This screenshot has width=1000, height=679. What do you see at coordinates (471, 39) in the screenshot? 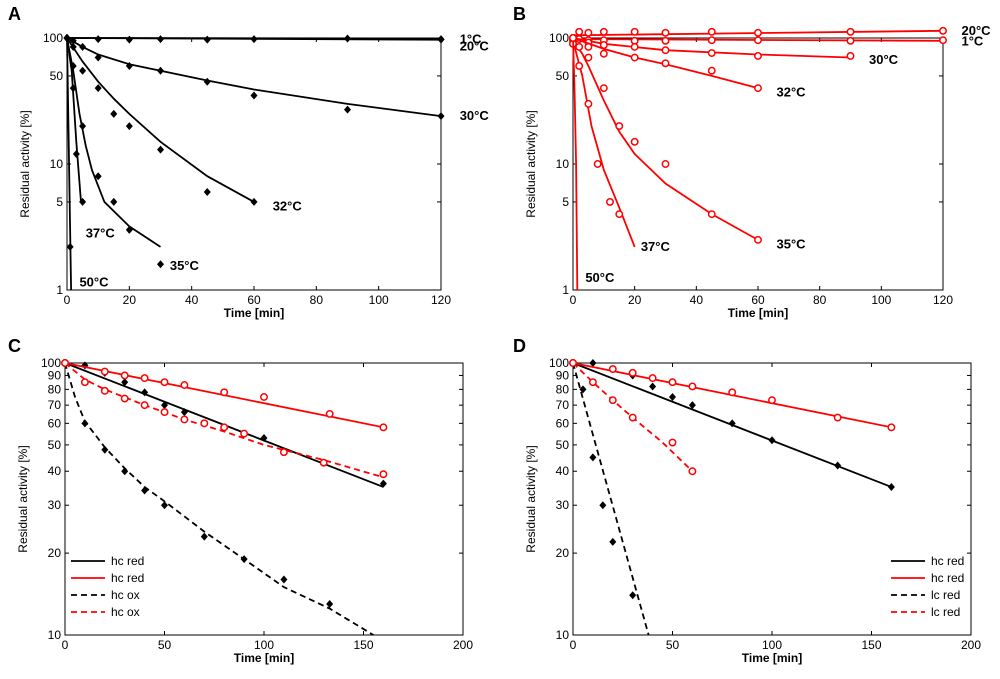
I see `series-annotation: 1°C` at bounding box center [471, 39].